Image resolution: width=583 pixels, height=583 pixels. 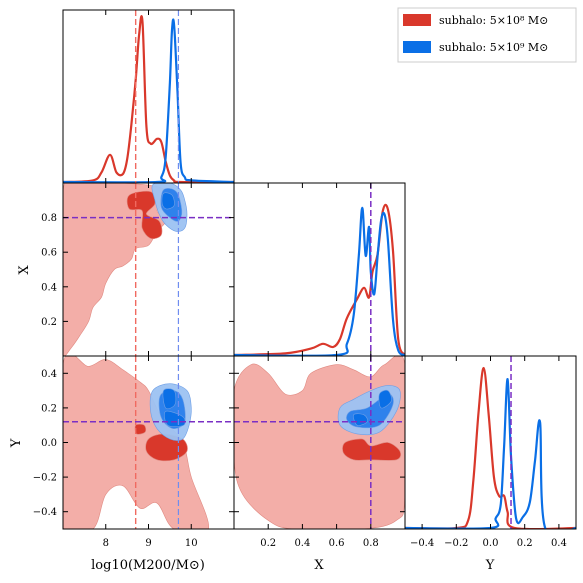 I want to click on contour-logM_Y-red-inner_small, so click(x=140, y=429).